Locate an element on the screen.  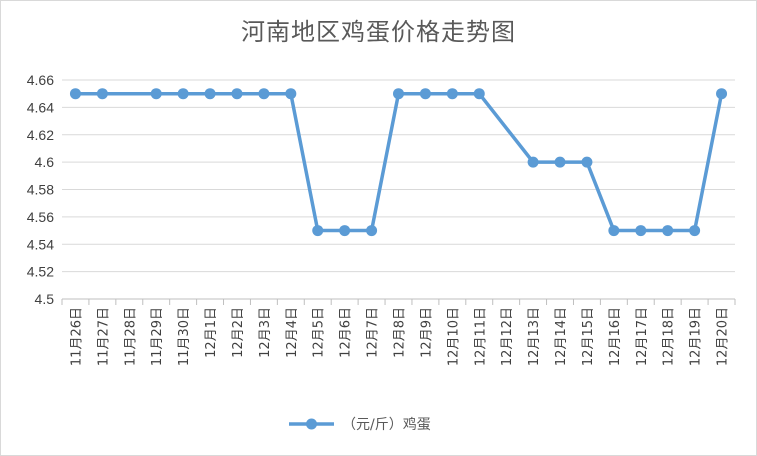
y-tick-label: 4.56 is located at coordinates (40, 217).